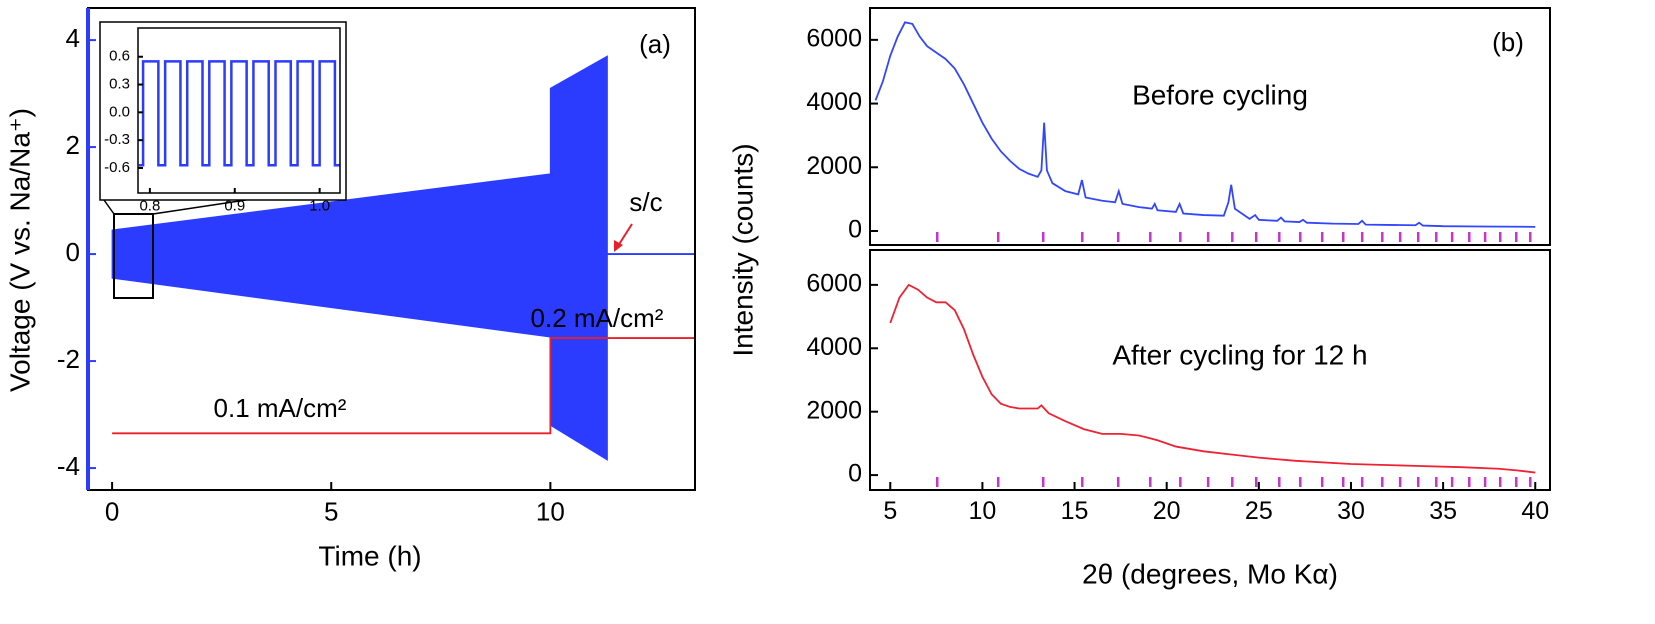  I want to click on y-axis-label: Voltage (V vs. Na/Na⁺), so click(19, 250).